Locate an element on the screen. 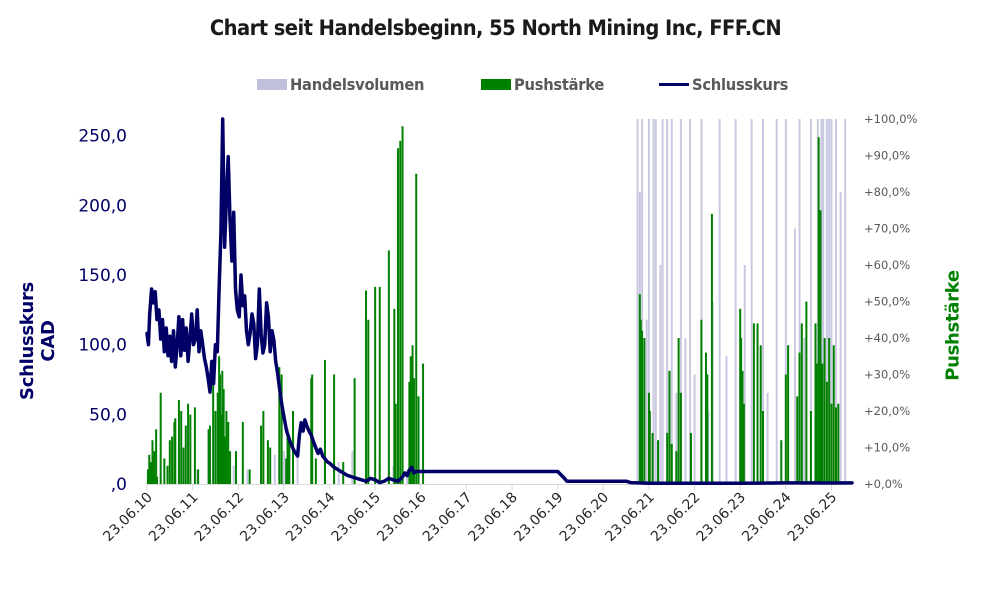 The height and width of the screenshot is (593, 991). legend-swatch-push is located at coordinates (496, 84).